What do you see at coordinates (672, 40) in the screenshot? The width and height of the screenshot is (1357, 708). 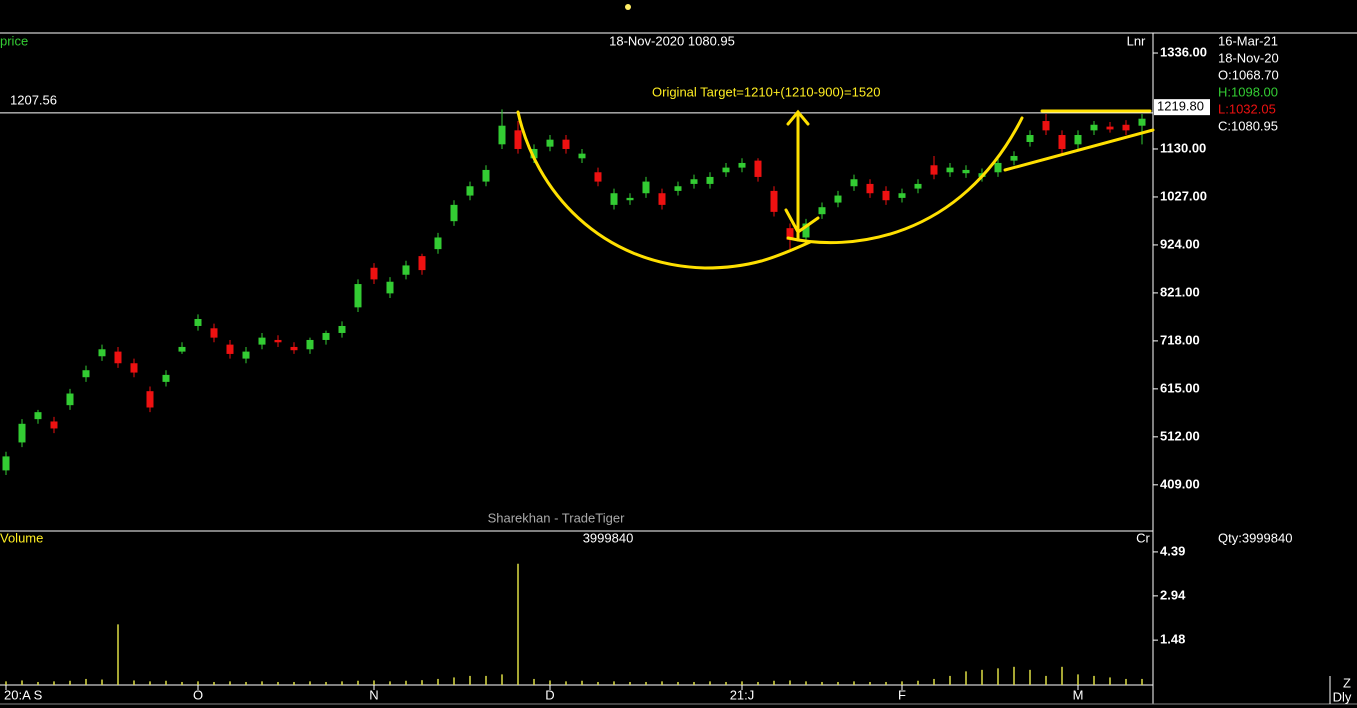 I see `chart-title: 18-Nov-2020 1080.95` at bounding box center [672, 40].